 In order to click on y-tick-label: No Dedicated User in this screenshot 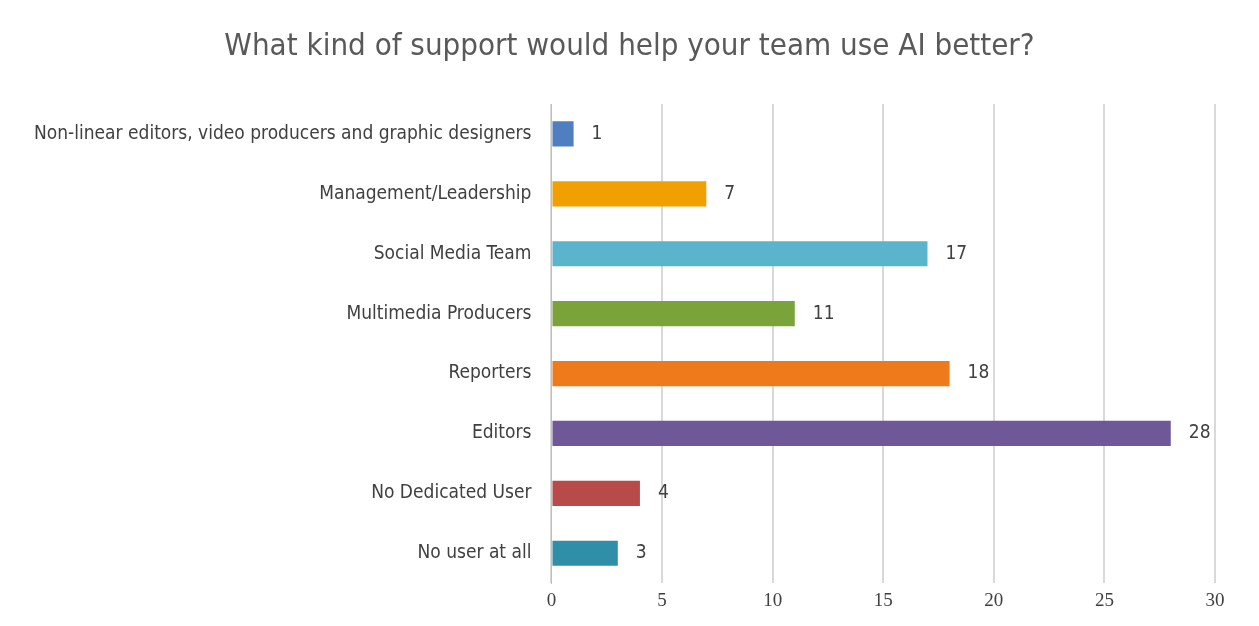, I will do `click(452, 491)`.